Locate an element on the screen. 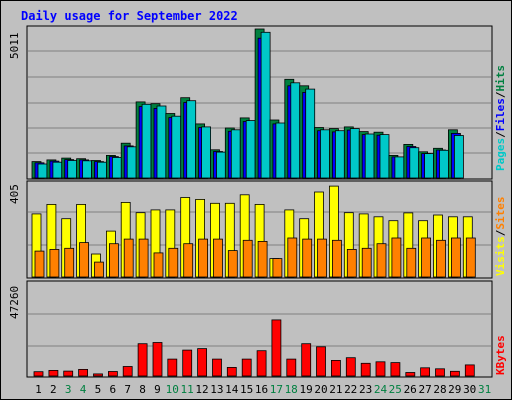  panel-legend: Pages/Files/Hits is located at coordinates (500, 118).